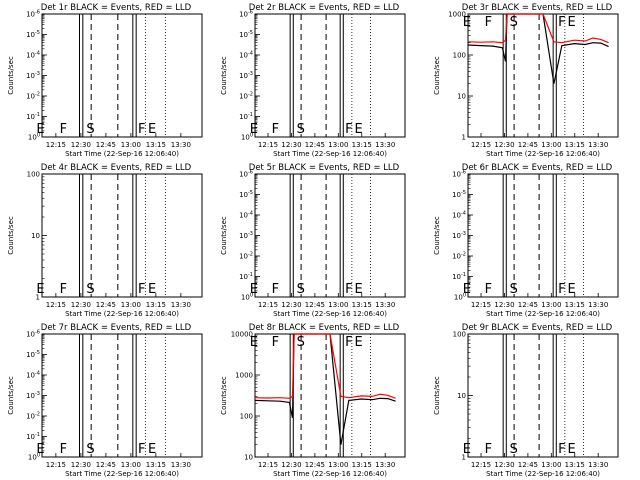  Describe the element at coordinates (116, 8) in the screenshot. I see `plot-title: Det 1r BLACK = Events, RED = LLD` at that location.